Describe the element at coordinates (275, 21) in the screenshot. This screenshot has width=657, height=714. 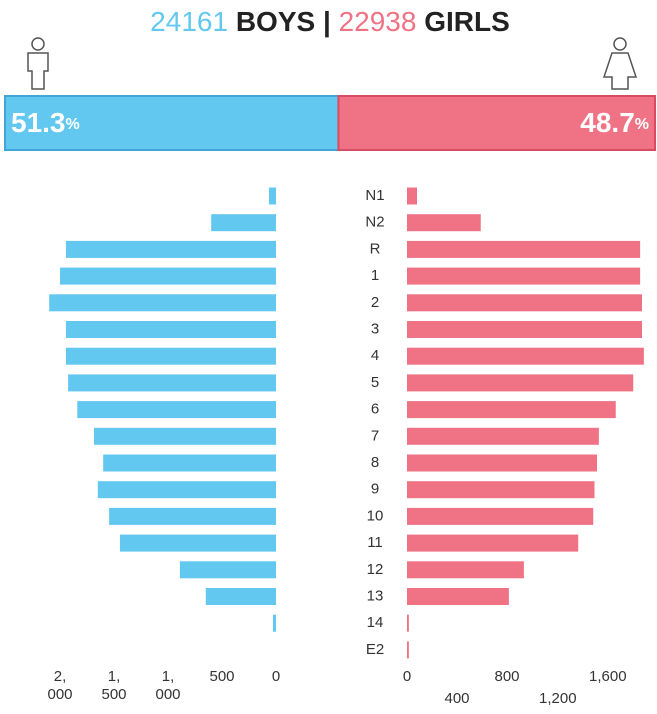
I see `boys-label: BOYS` at that location.